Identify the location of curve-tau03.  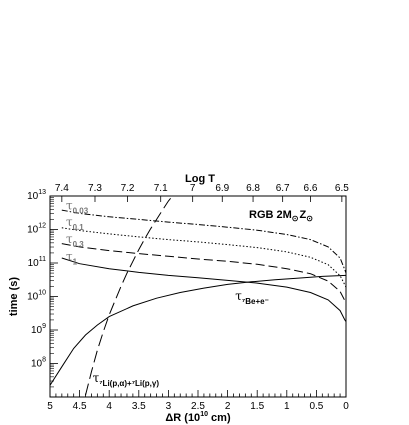
(203, 273).